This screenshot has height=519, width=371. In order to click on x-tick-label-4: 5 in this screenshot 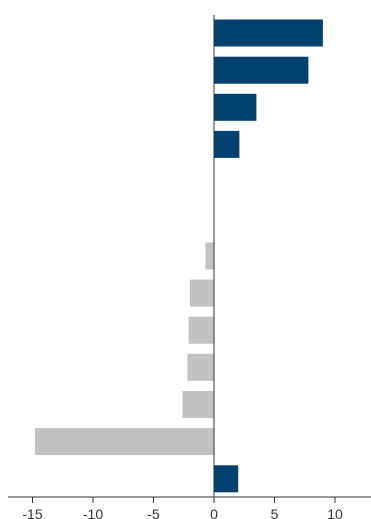, I will do `click(275, 512)`.